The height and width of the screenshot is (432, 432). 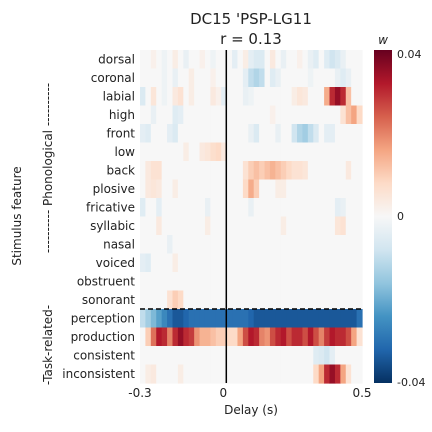 What do you see at coordinates (223, 393) in the screenshot?
I see `x-tick-label: 0` at bounding box center [223, 393].